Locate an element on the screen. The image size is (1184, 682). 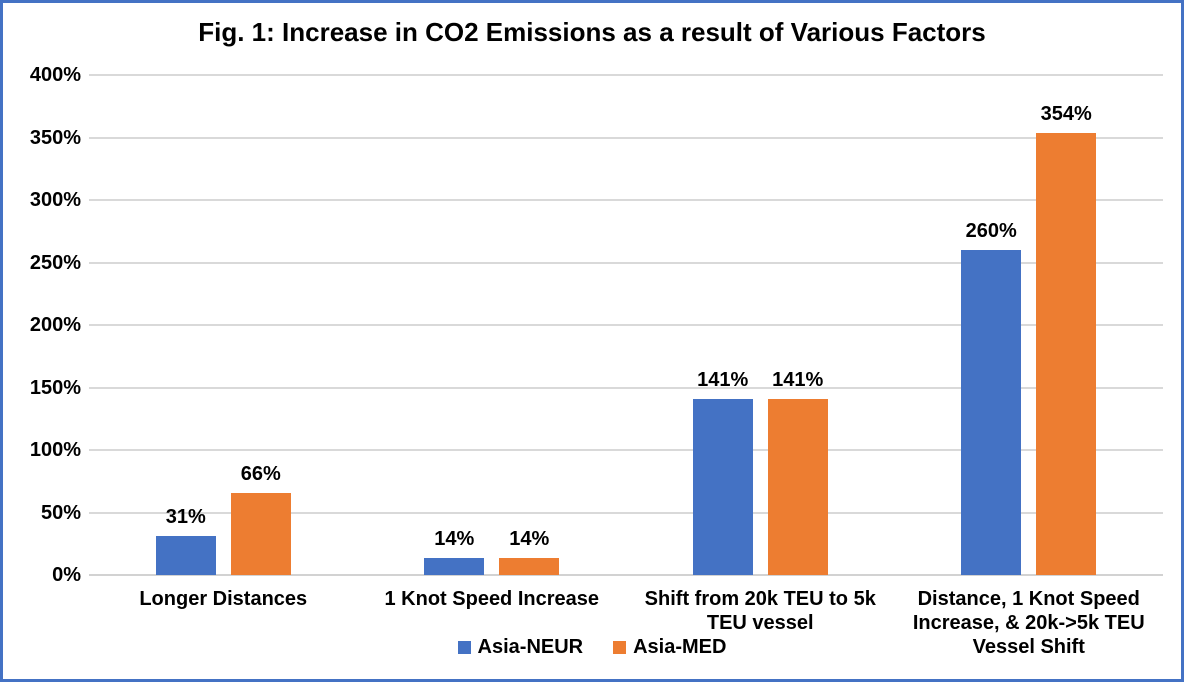
bar-value-label: 66% is located at coordinates (260, 473).